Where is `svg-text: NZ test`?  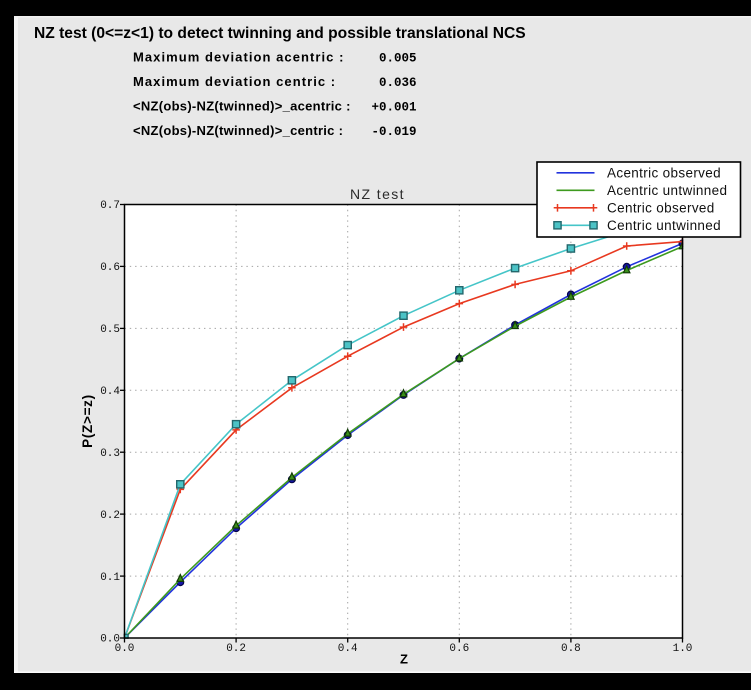
svg-text: NZ test is located at coordinates (377, 194).